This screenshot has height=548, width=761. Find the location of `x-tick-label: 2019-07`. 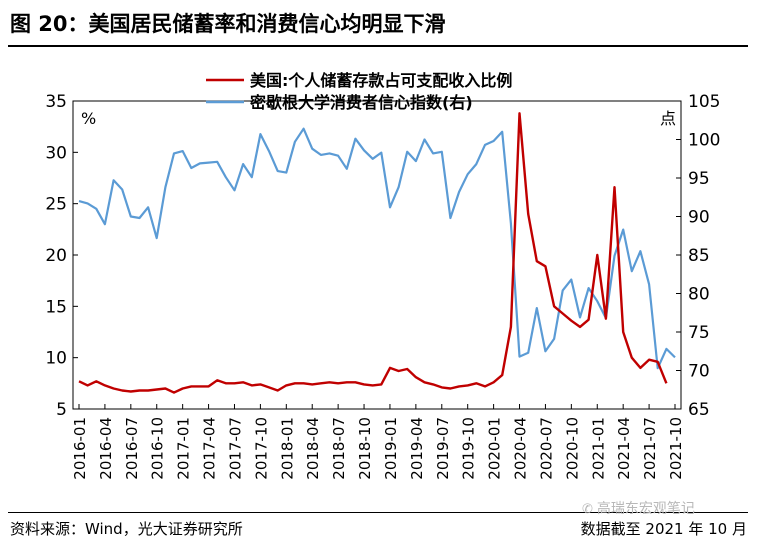

x-tick-label: 2019-07 is located at coordinates (443, 448).